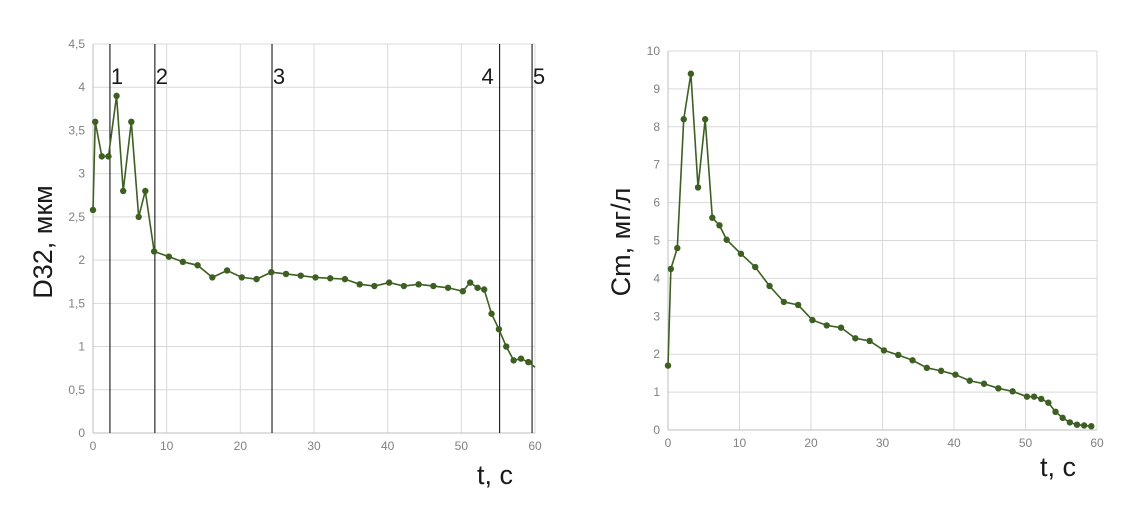 This screenshot has width=1130, height=506. I want to click on y-tick-label: 6, so click(656, 203).